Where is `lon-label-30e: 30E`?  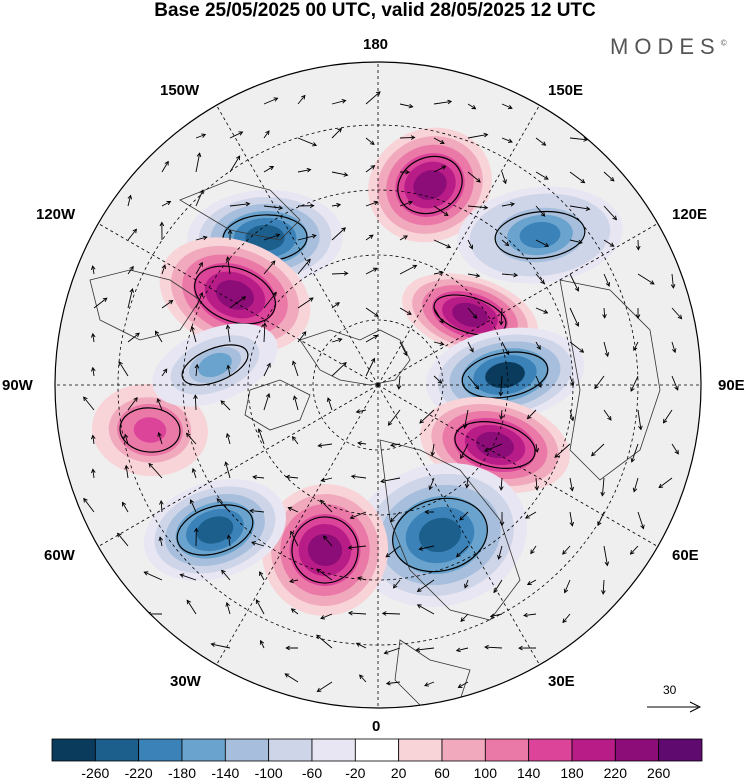
lon-label-30e: 30E is located at coordinates (561, 681).